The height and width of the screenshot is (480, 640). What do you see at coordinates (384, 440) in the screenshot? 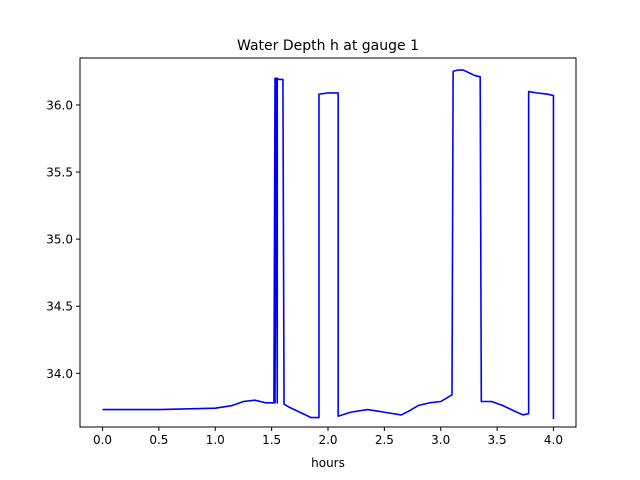
I see `x-tick-label: 2.5` at bounding box center [384, 440].